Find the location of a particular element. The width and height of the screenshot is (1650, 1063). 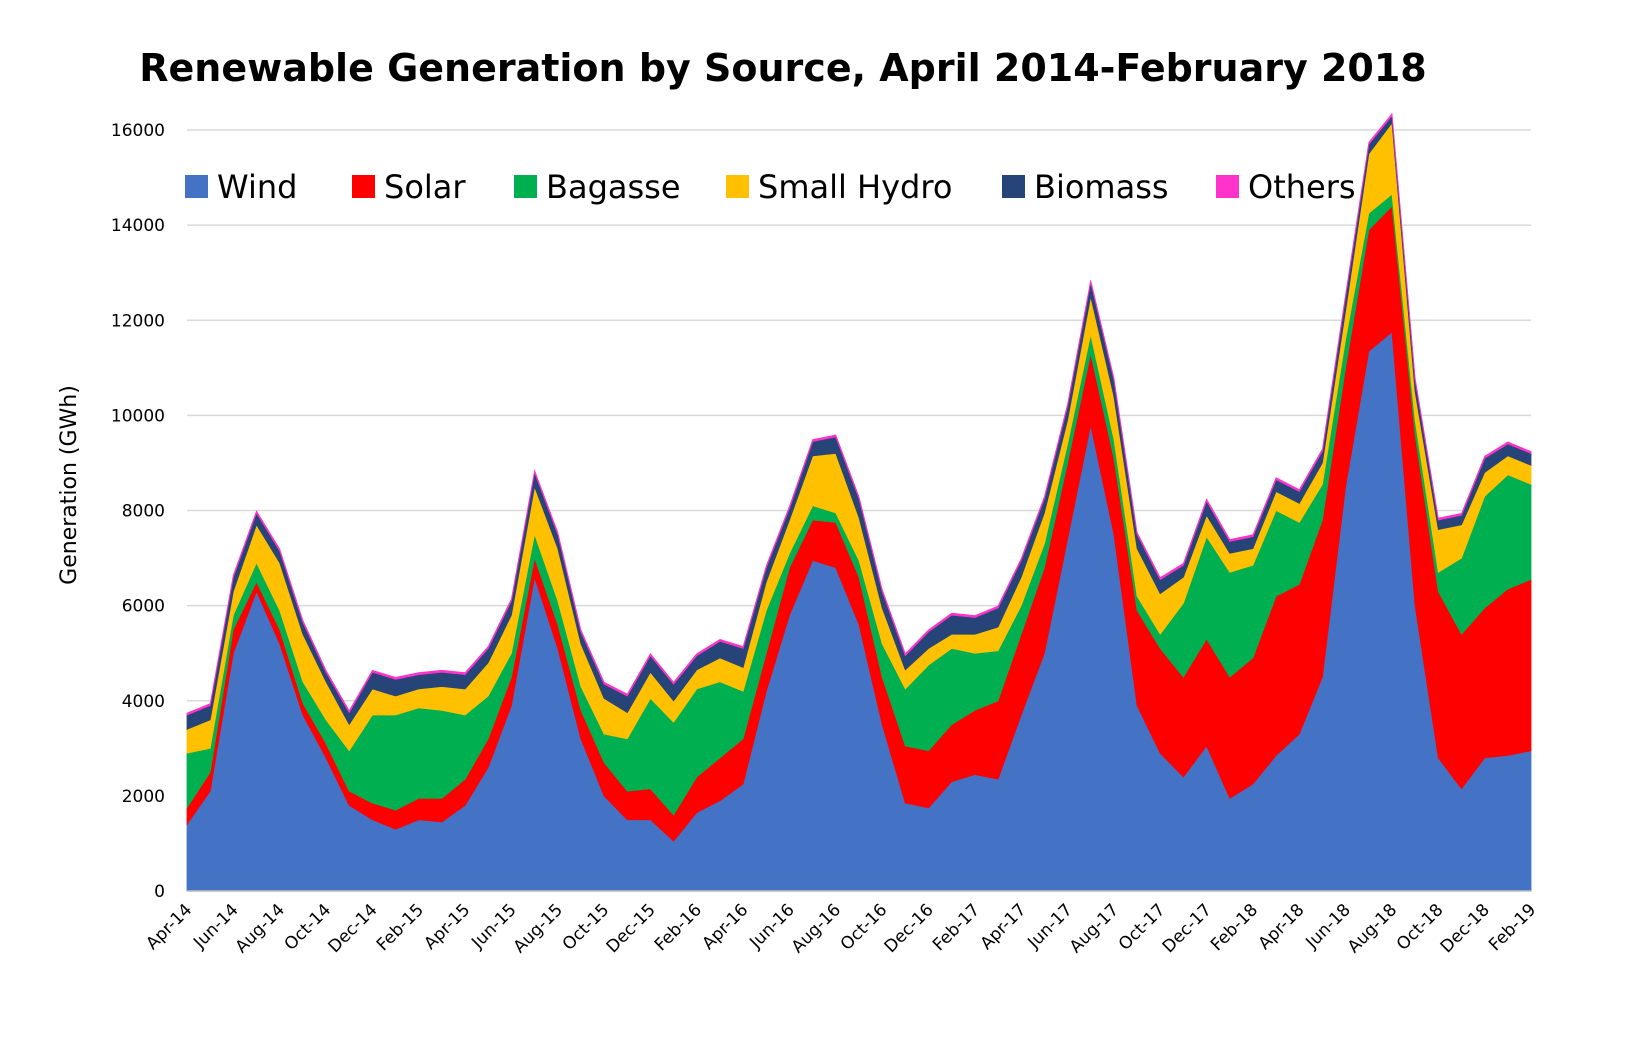

legend-label: Wind is located at coordinates (257, 187).